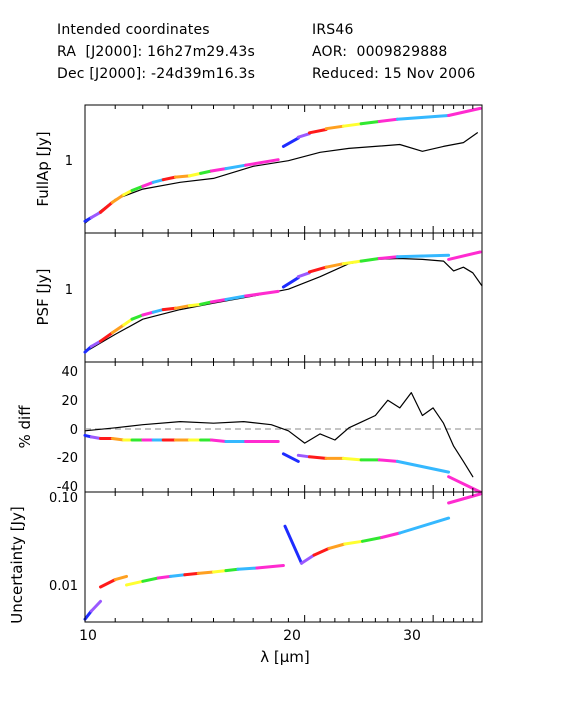 The image size is (566, 708). I want to click on fullap-plot-lines, so click(282, 165).